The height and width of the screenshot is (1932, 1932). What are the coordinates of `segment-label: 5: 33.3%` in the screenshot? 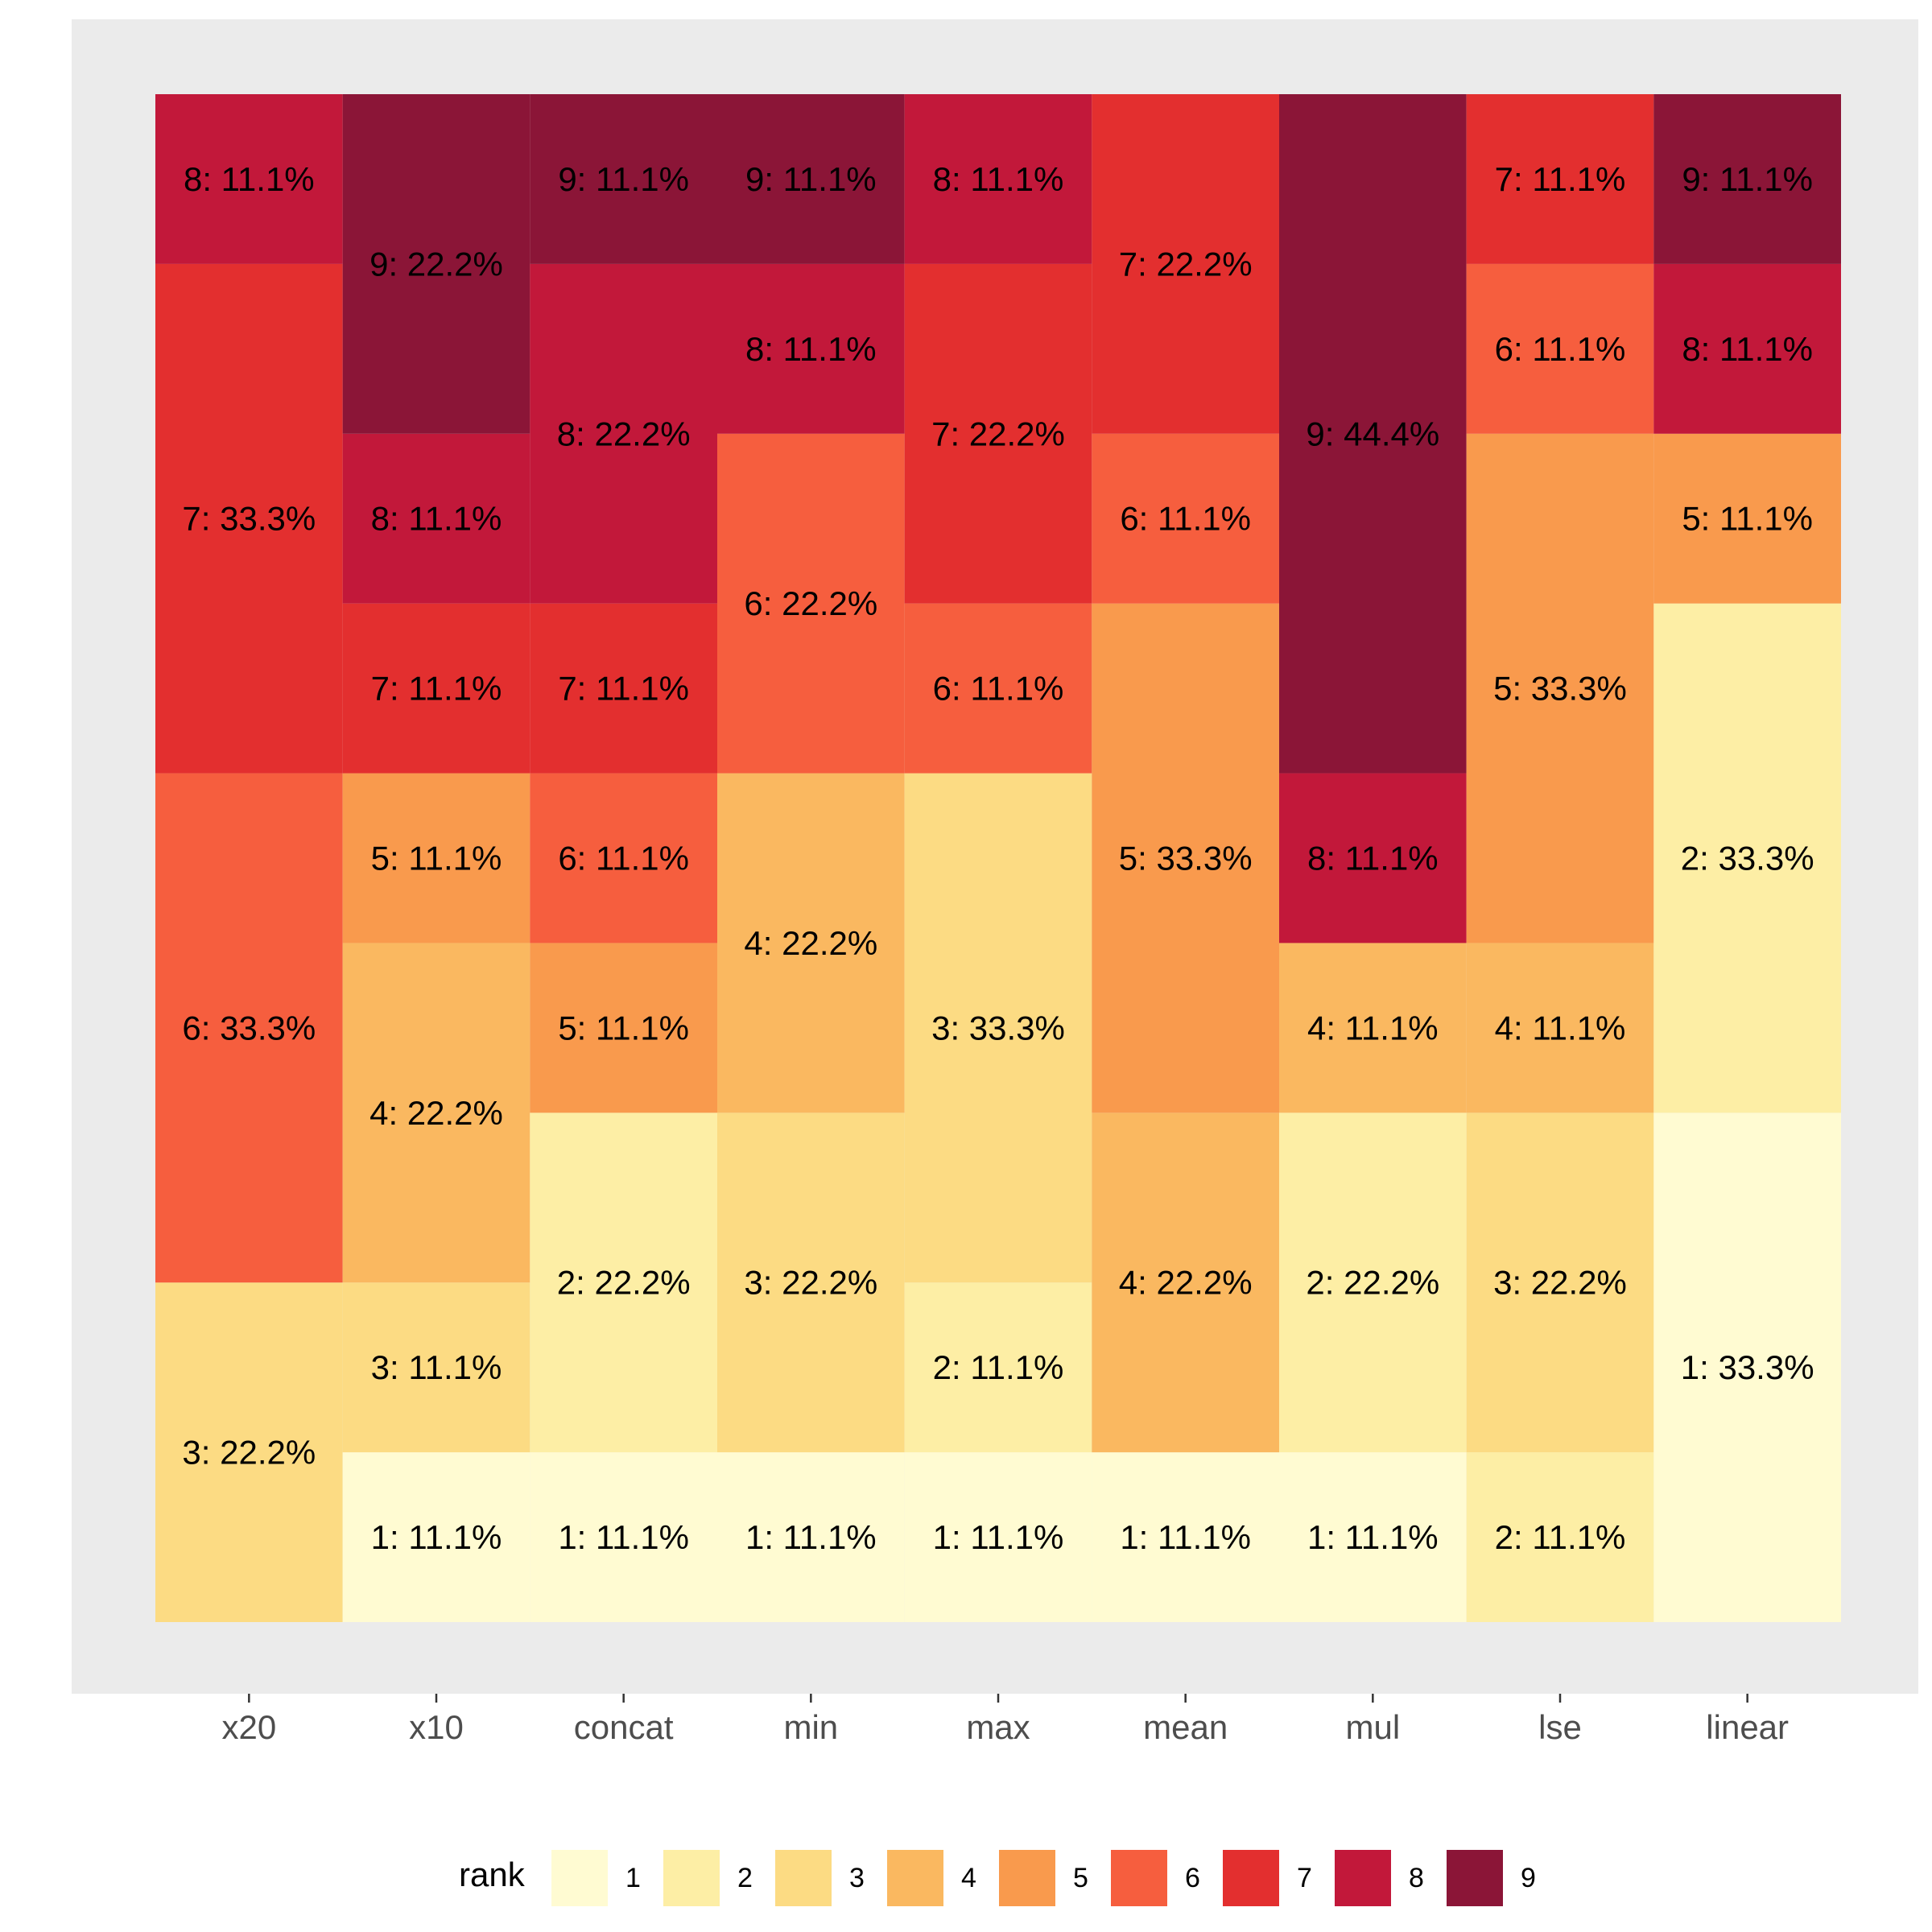 It's located at (1560, 689).